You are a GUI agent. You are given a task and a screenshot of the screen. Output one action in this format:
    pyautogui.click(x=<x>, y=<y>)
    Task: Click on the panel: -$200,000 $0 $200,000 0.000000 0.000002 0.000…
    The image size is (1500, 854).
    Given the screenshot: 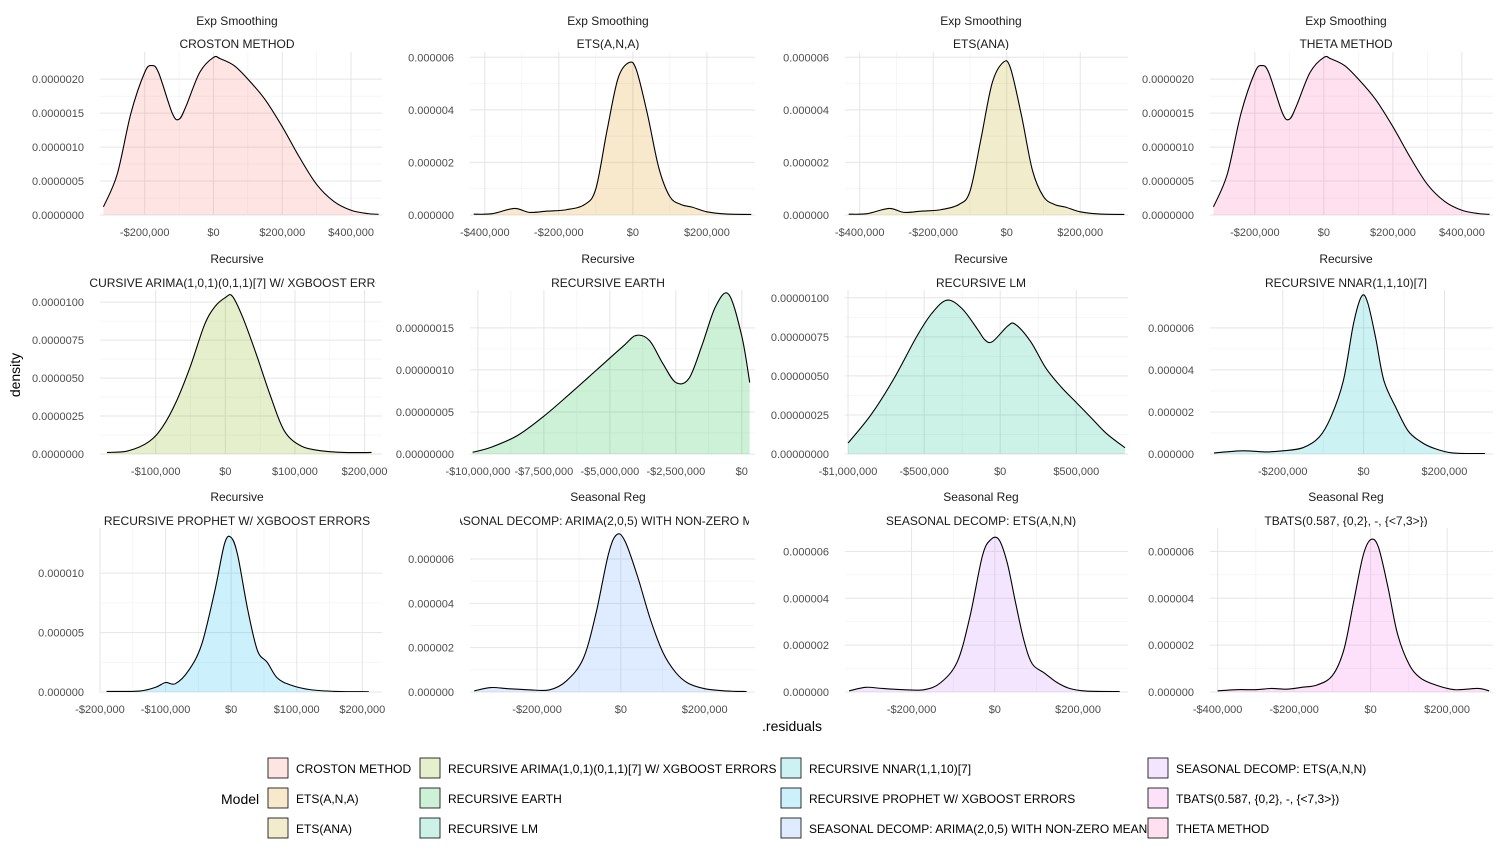 What is the action you would take?
    pyautogui.click(x=955, y=603)
    